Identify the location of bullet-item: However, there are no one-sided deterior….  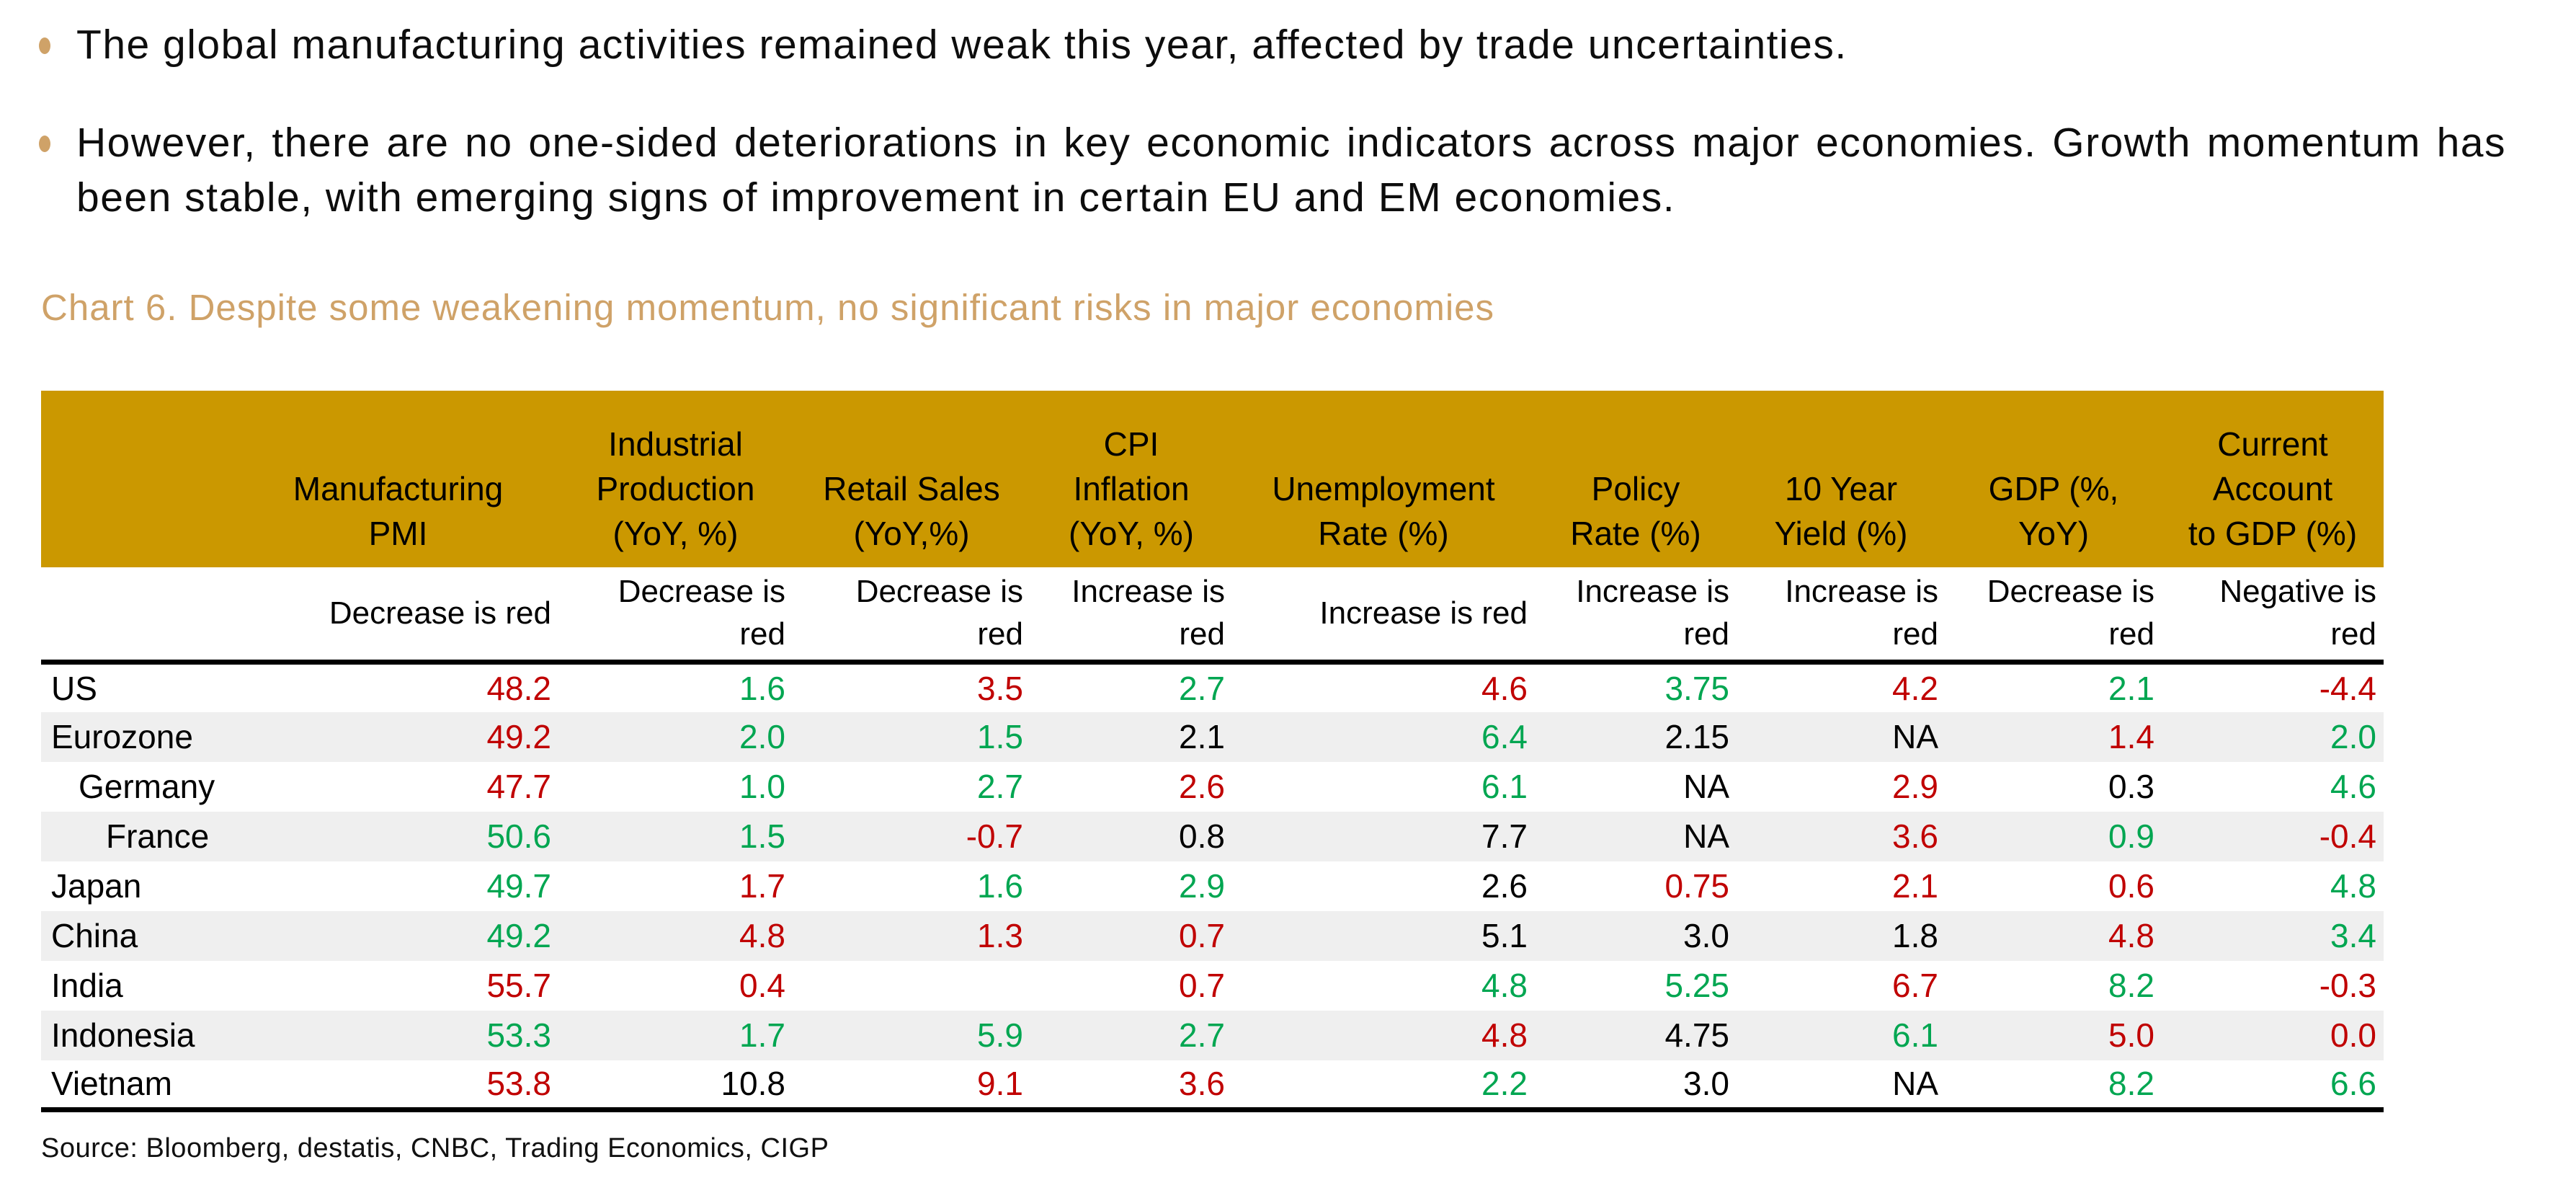
(1270, 170).